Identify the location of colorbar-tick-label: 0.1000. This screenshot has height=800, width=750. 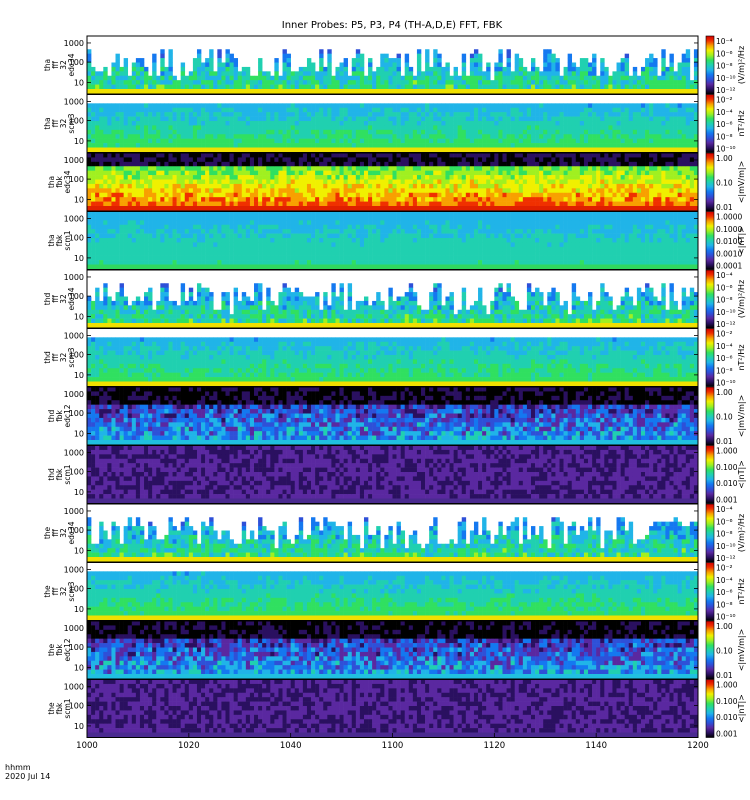
(729, 229).